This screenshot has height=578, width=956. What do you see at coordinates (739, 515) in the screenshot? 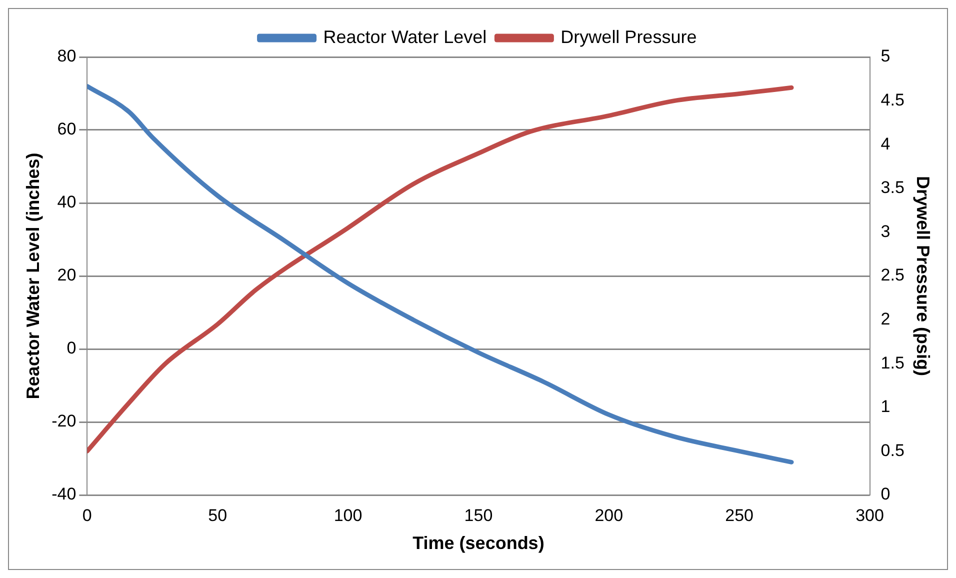
I see `x-tick-label: 250` at bounding box center [739, 515].